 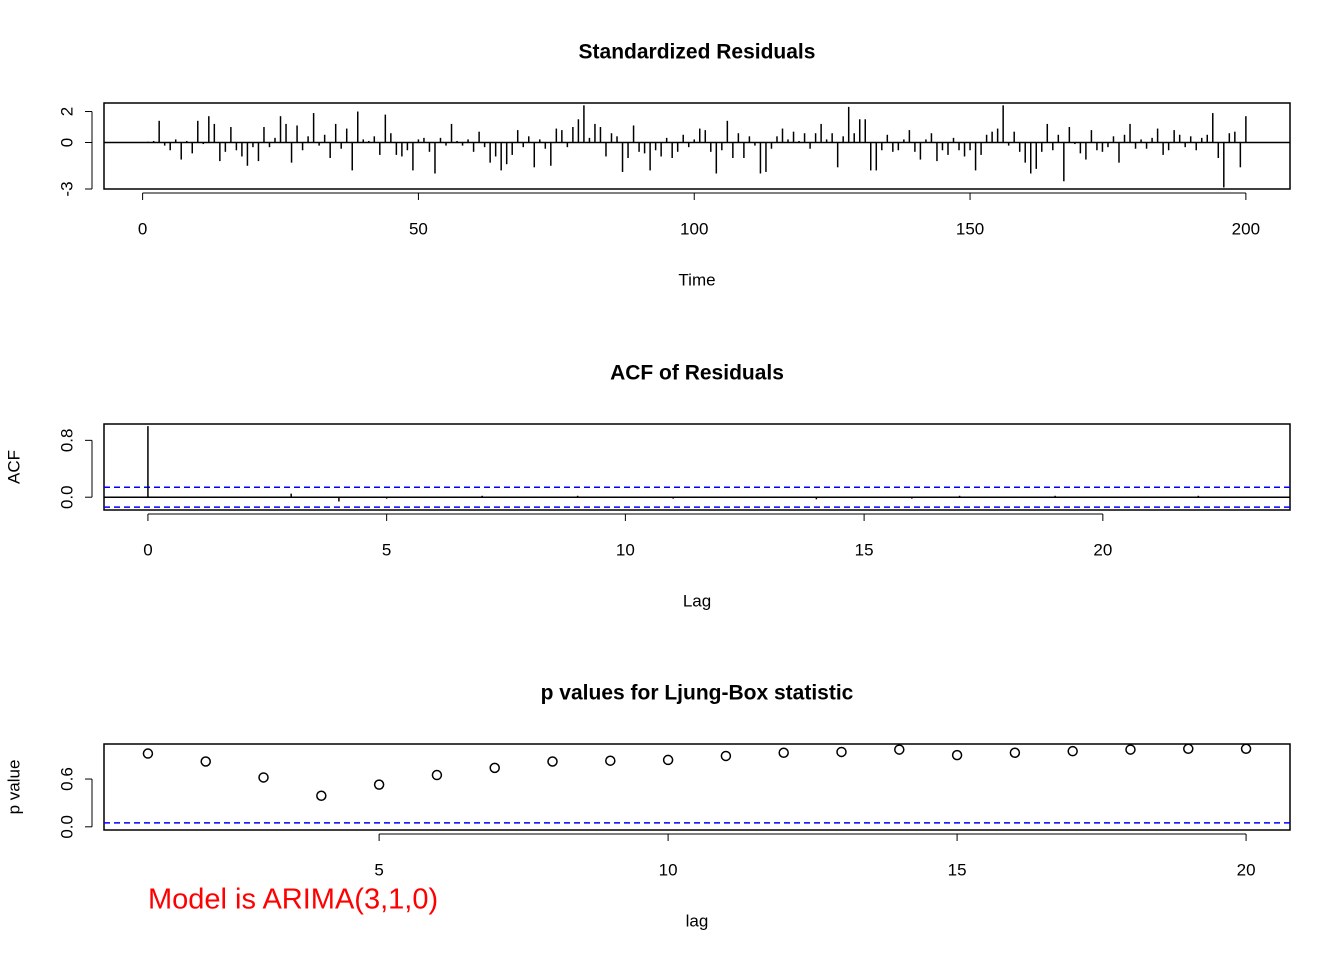 What do you see at coordinates (293, 900) in the screenshot?
I see `model-annotation: Model is ARIMA(3,1,0)` at bounding box center [293, 900].